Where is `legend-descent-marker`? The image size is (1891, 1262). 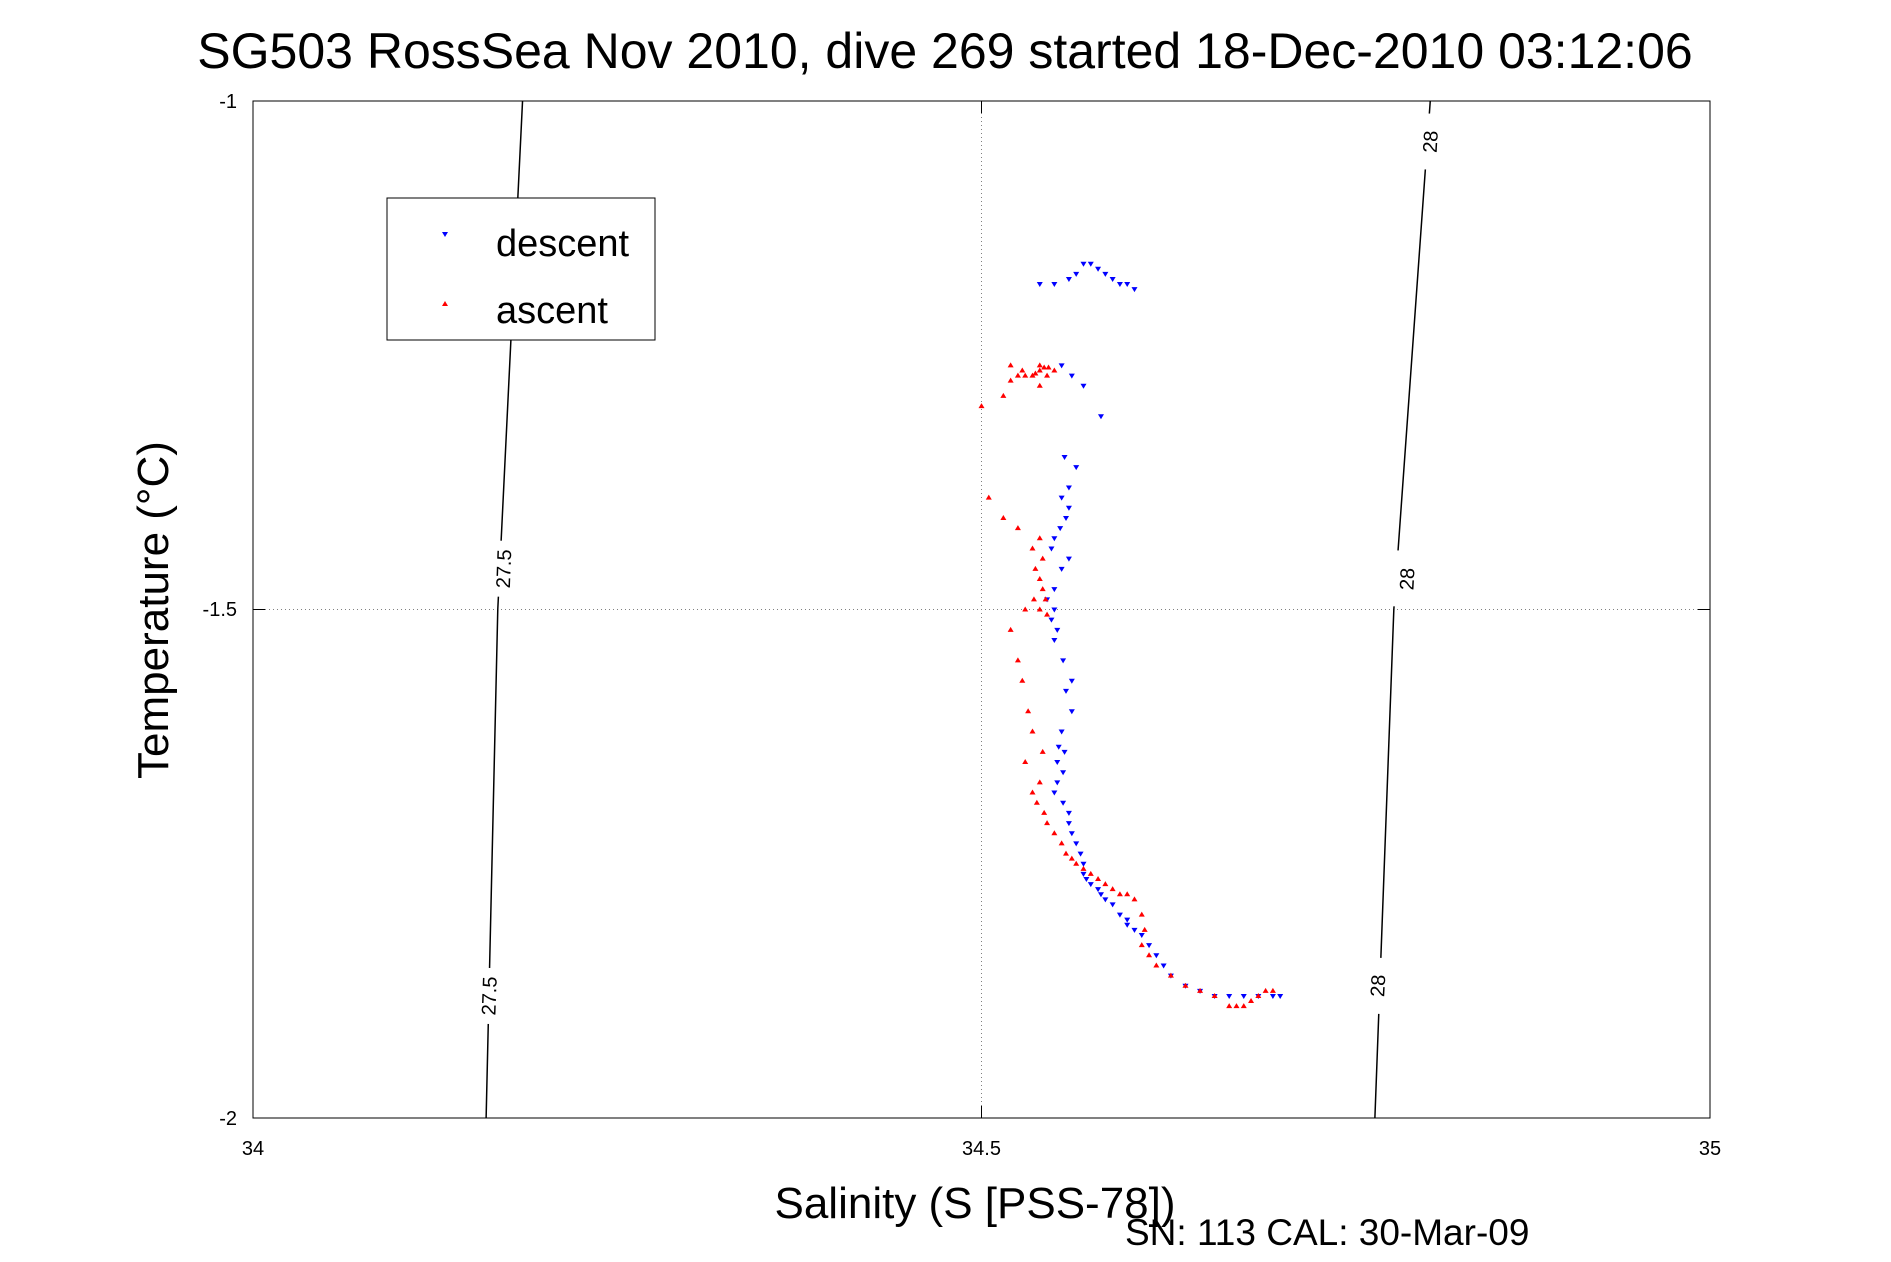 legend-descent-marker is located at coordinates (445, 234).